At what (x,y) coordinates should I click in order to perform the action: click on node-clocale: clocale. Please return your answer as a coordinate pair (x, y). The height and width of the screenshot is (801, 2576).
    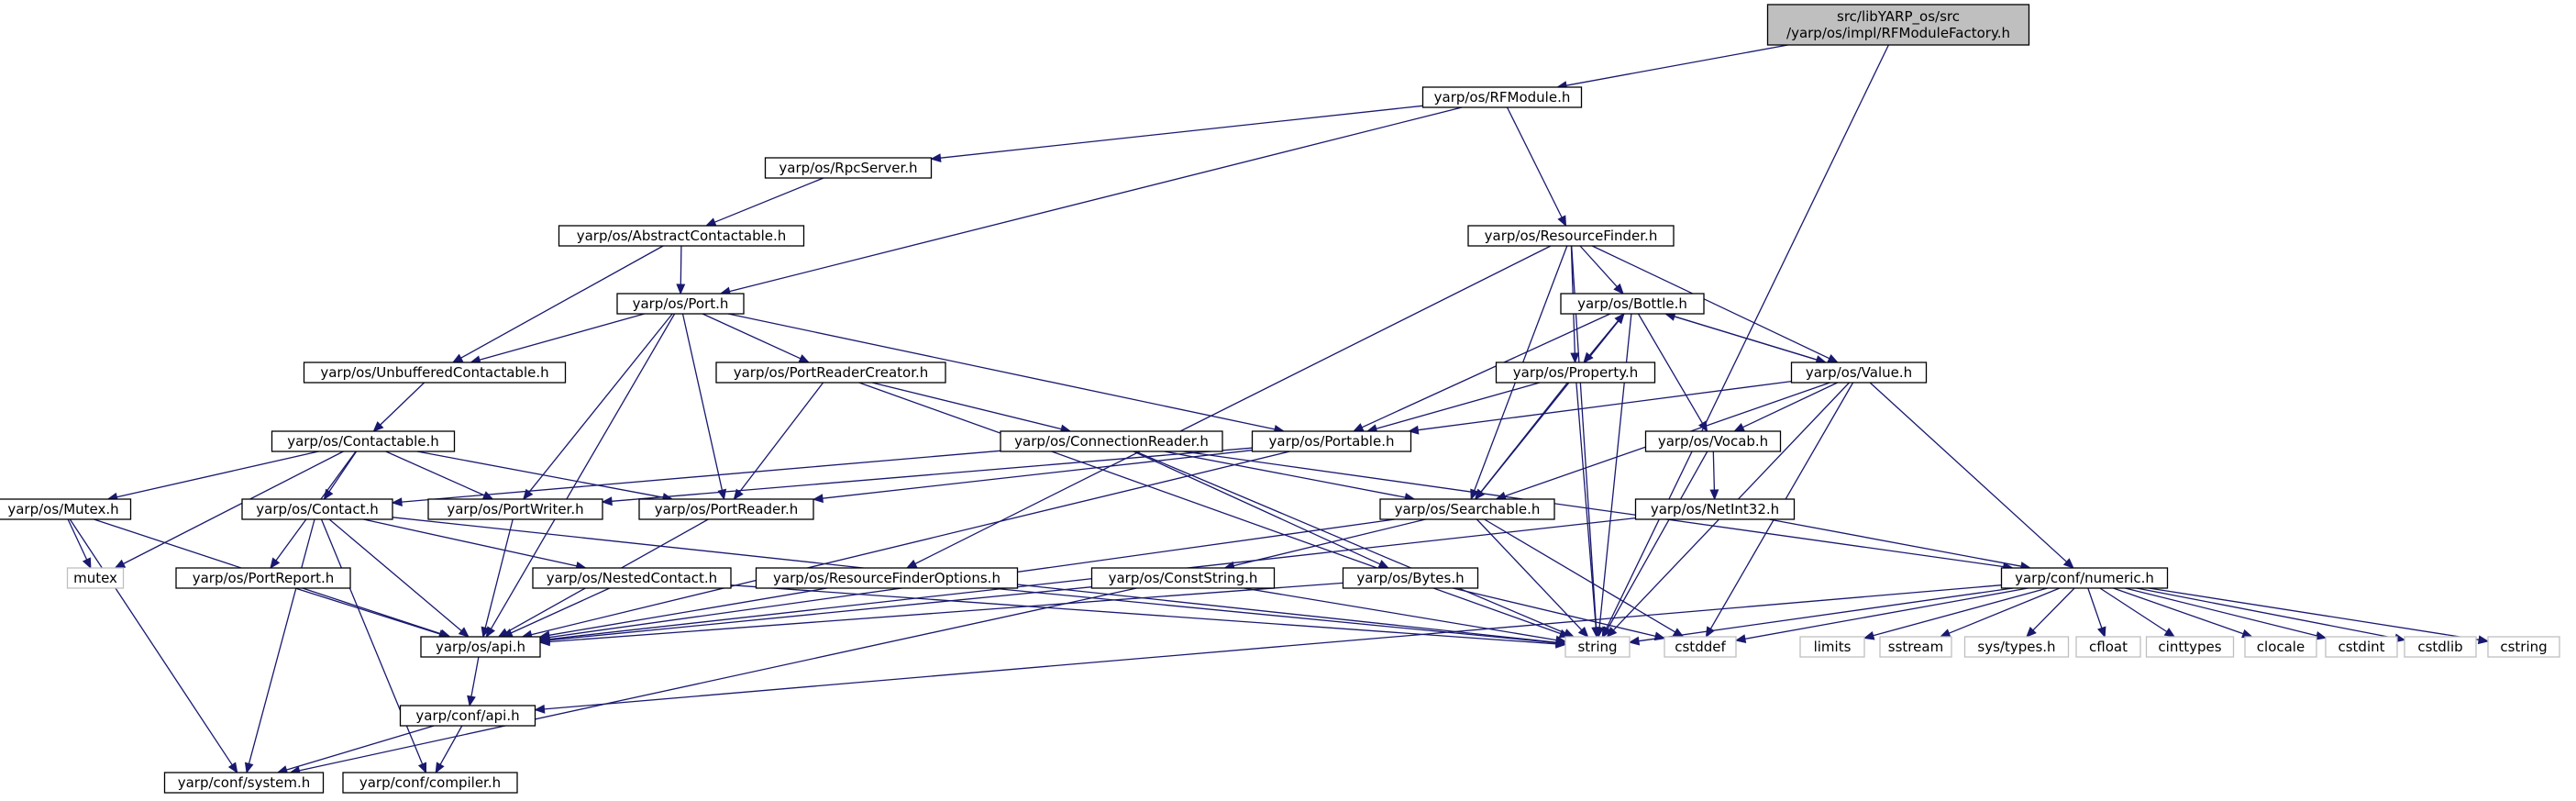
    Looking at the image, I should click on (2280, 647).